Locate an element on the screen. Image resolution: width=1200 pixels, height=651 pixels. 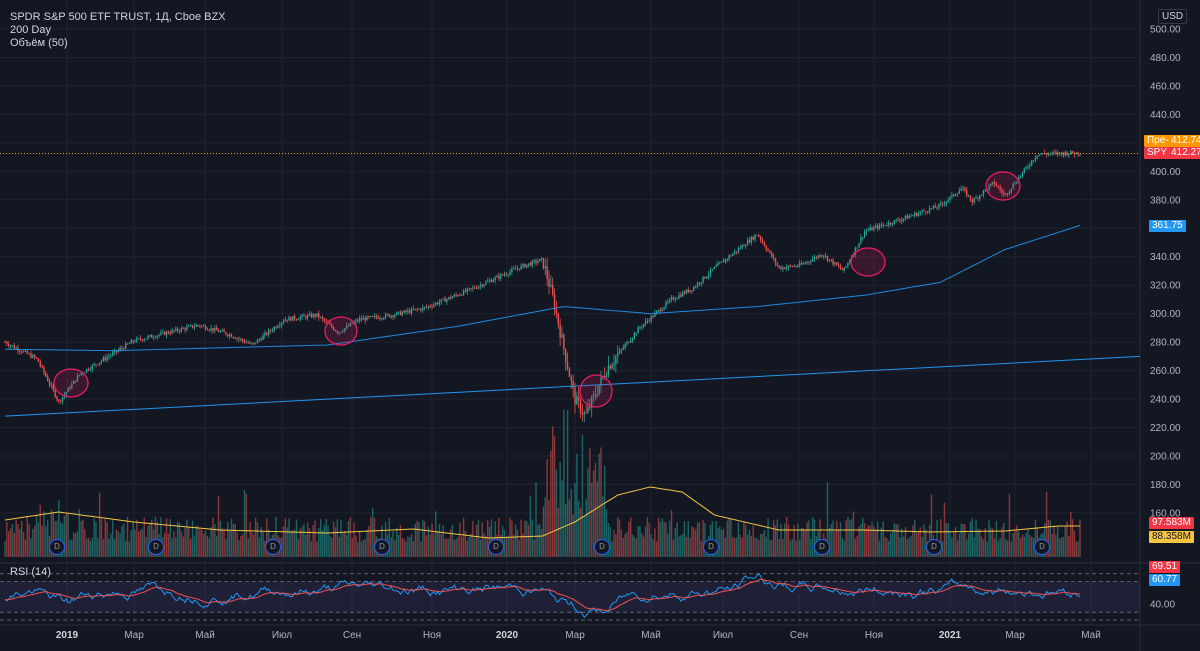
y-tick-label: 340.00 is located at coordinates (1165, 257).